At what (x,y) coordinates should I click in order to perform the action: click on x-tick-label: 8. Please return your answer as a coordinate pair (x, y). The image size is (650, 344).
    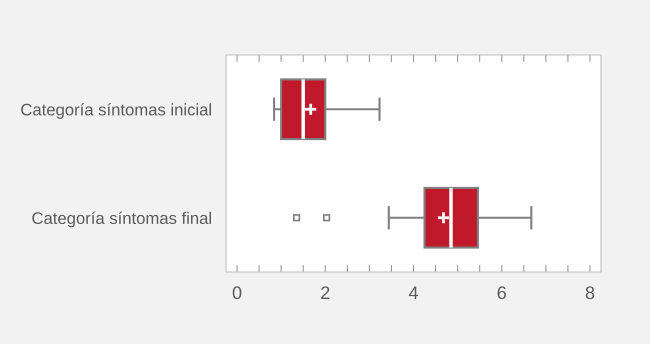
    Looking at the image, I should click on (590, 293).